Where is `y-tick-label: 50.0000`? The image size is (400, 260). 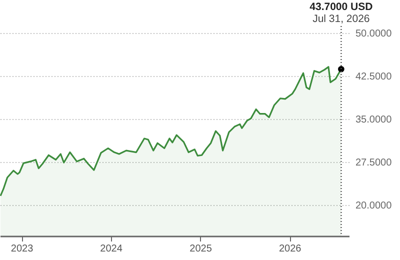
y-tick-label: 50.0000 is located at coordinates (374, 34).